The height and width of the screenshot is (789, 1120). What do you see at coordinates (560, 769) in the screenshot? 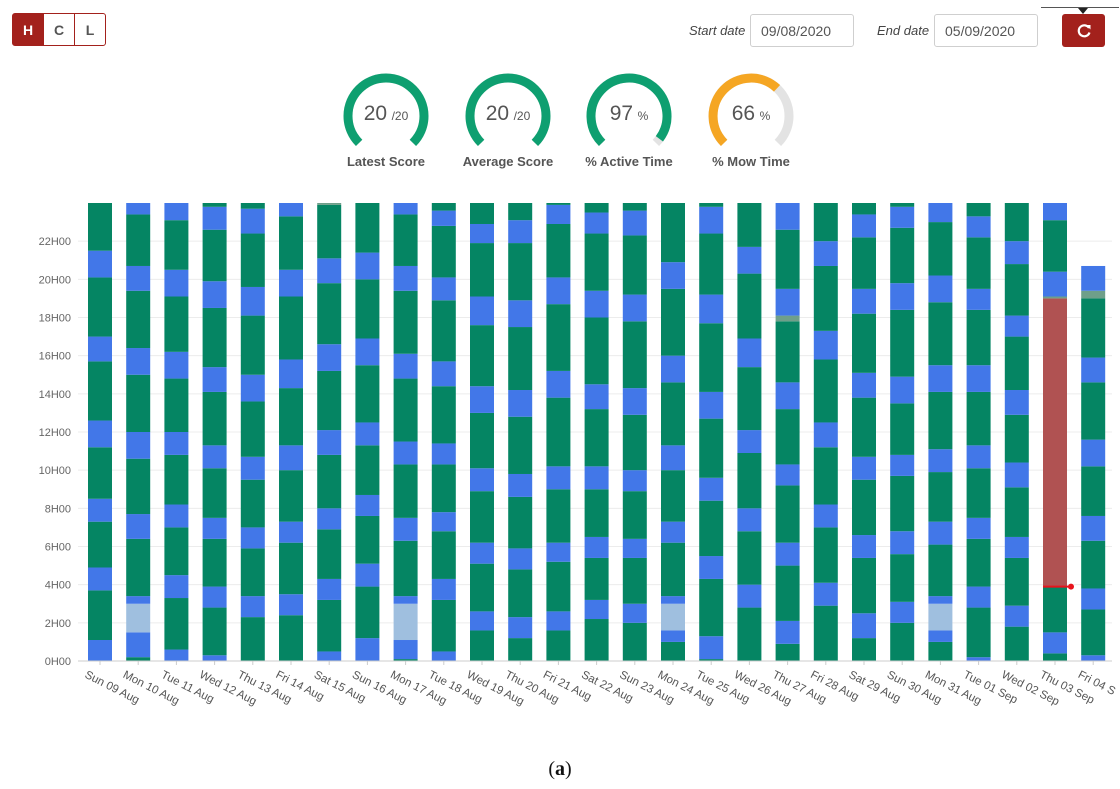
I see `caption-letter: a` at bounding box center [560, 769].